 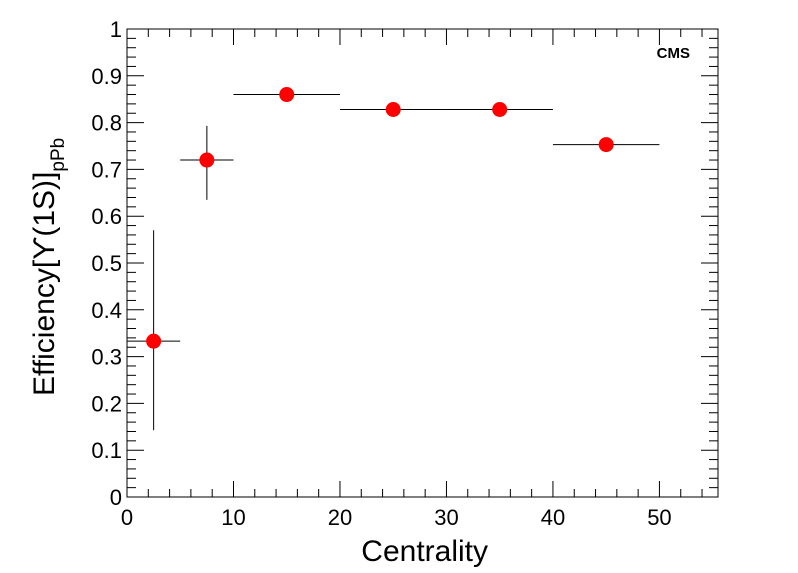 I want to click on x-tick-label: 0, so click(x=127, y=517).